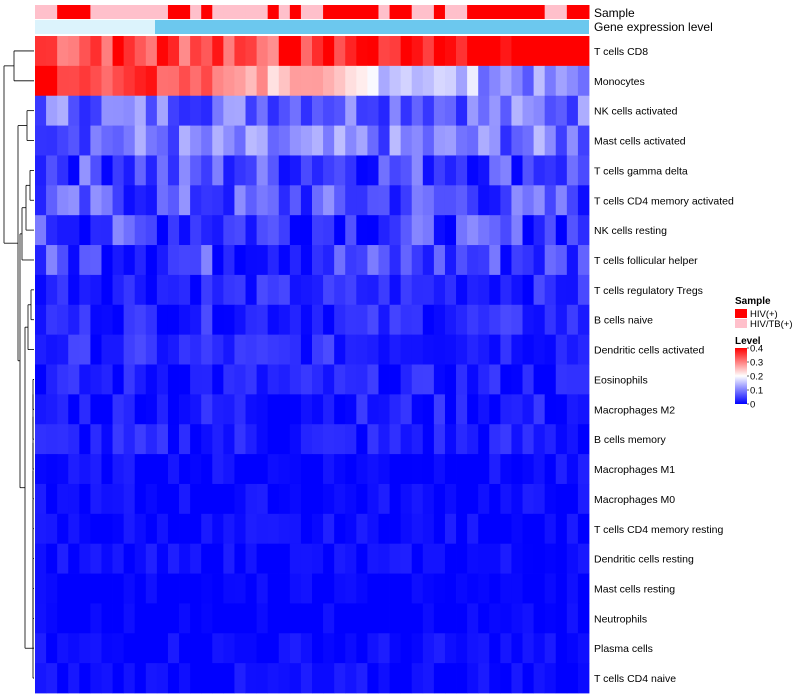  I want to click on row-label: Macrophages M0, so click(634, 500).